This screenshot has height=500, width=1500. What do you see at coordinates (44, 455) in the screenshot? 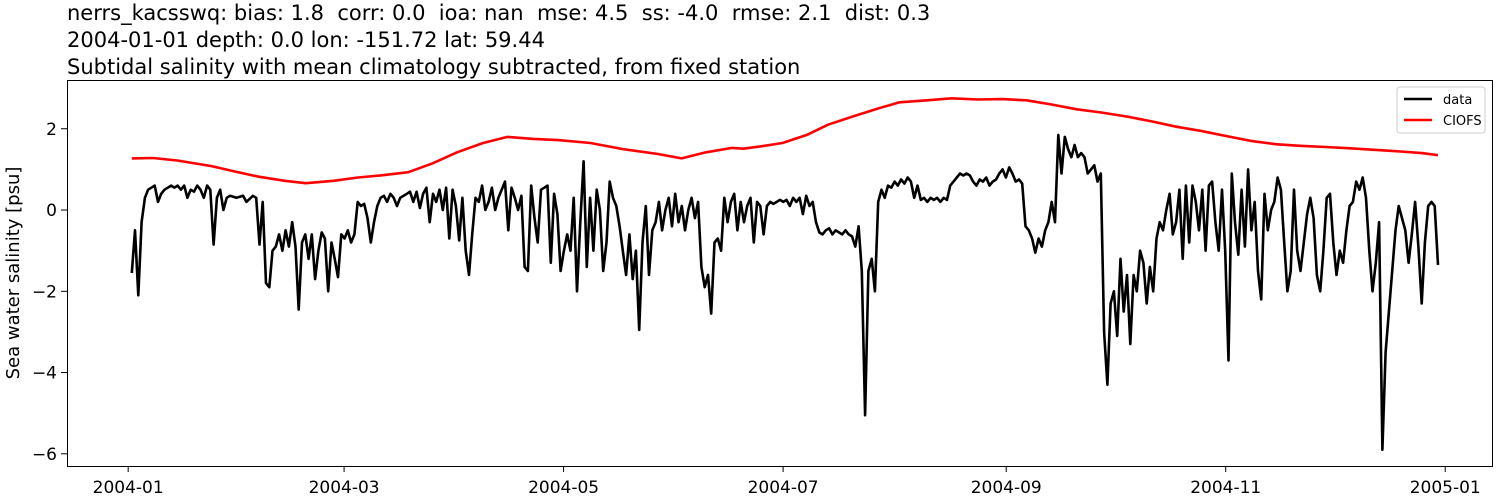
I see `y-tick-label: −6` at bounding box center [44, 455].